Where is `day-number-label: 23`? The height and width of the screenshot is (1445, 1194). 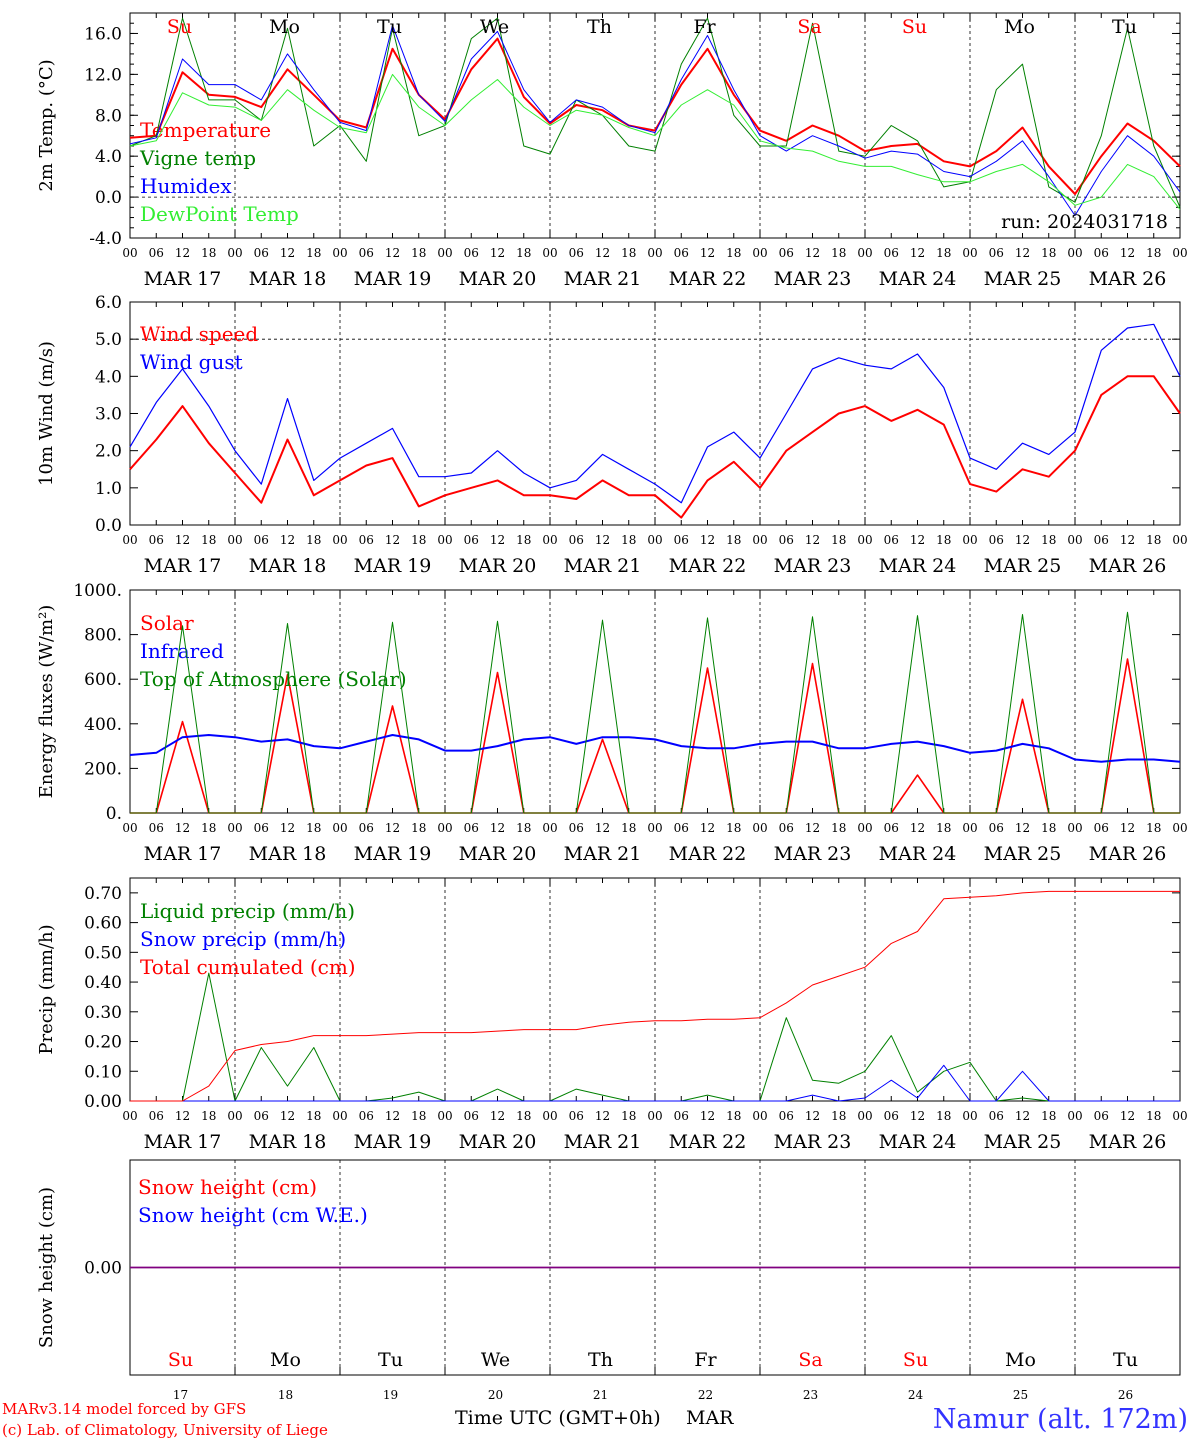 day-number-label: 23 is located at coordinates (810, 1395).